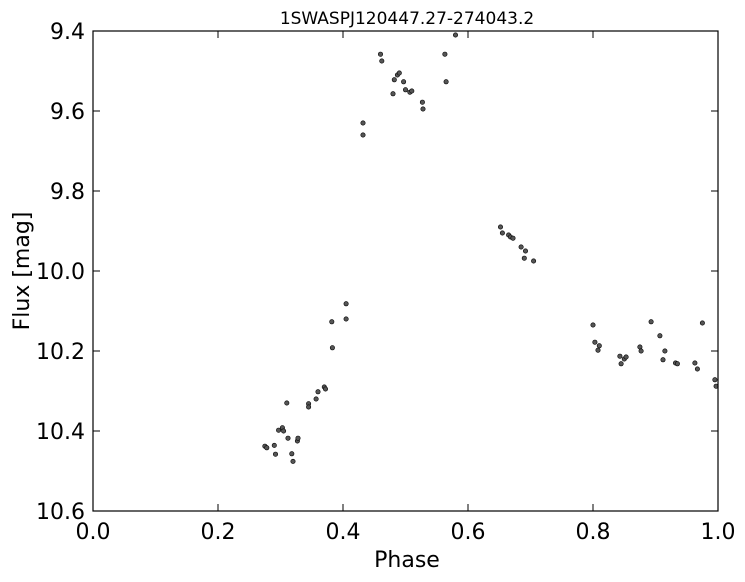 This screenshot has width=745, height=582. I want to click on x-tick-label: 0.2, so click(218, 532).